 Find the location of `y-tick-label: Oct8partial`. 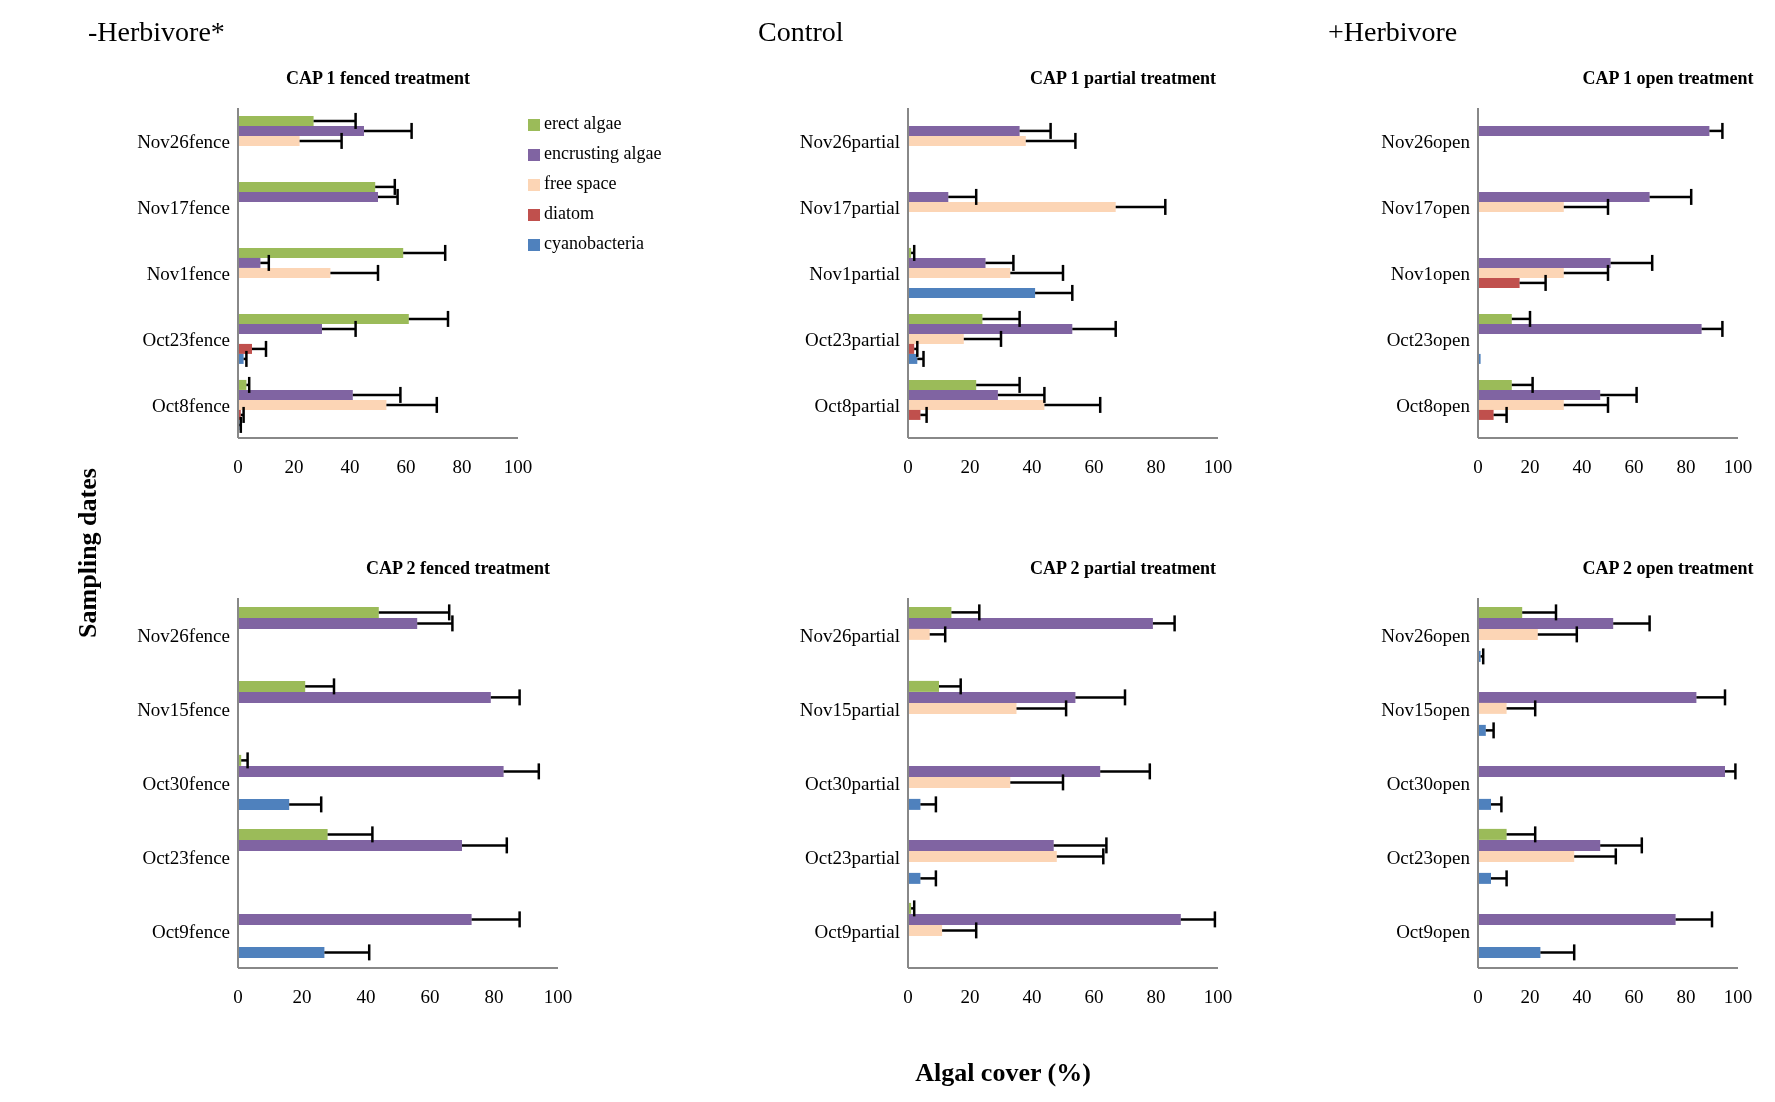

y-tick-label: Oct8partial is located at coordinates (857, 405).